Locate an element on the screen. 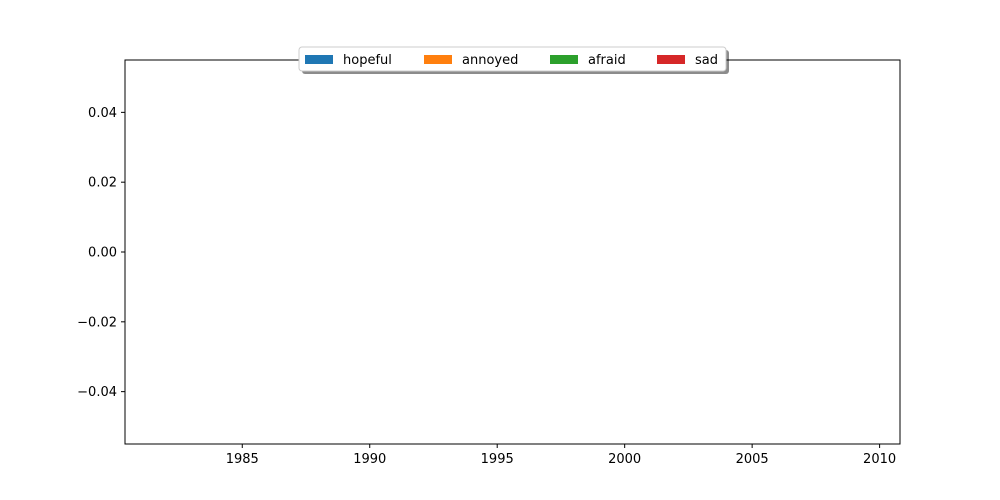 The height and width of the screenshot is (500, 1000). x-tick-label: 1985 is located at coordinates (242, 459).